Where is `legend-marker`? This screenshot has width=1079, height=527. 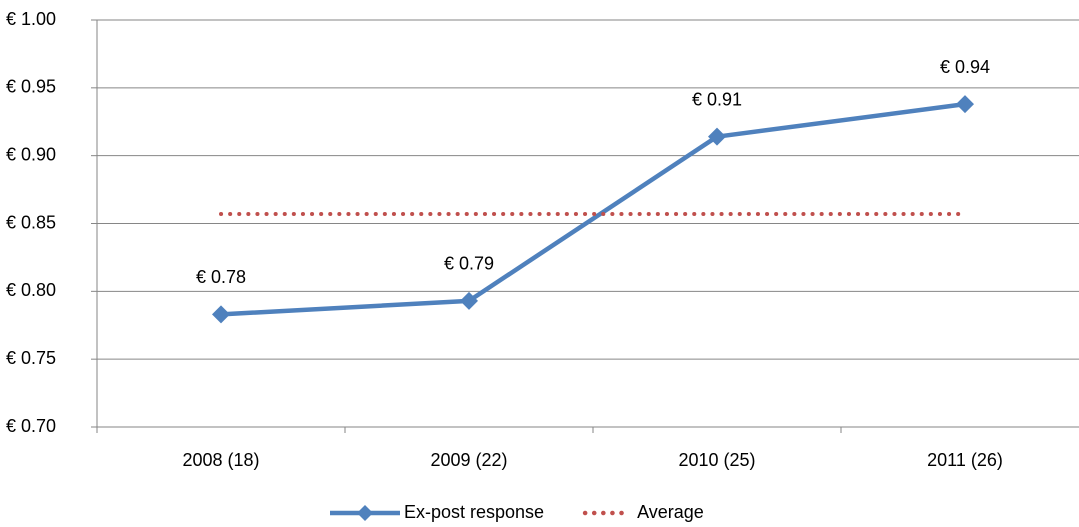
legend-marker is located at coordinates (365, 513).